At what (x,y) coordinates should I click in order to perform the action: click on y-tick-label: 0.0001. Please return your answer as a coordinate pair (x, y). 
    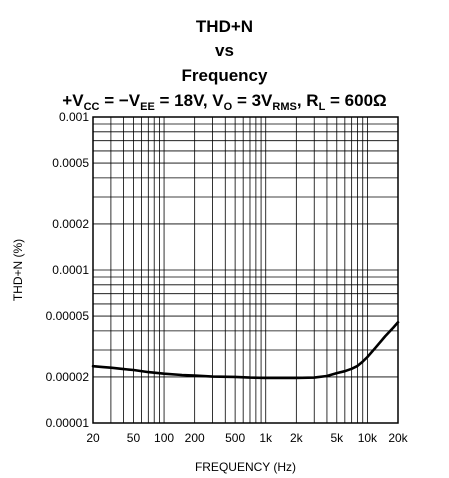
    Looking at the image, I should click on (70, 270).